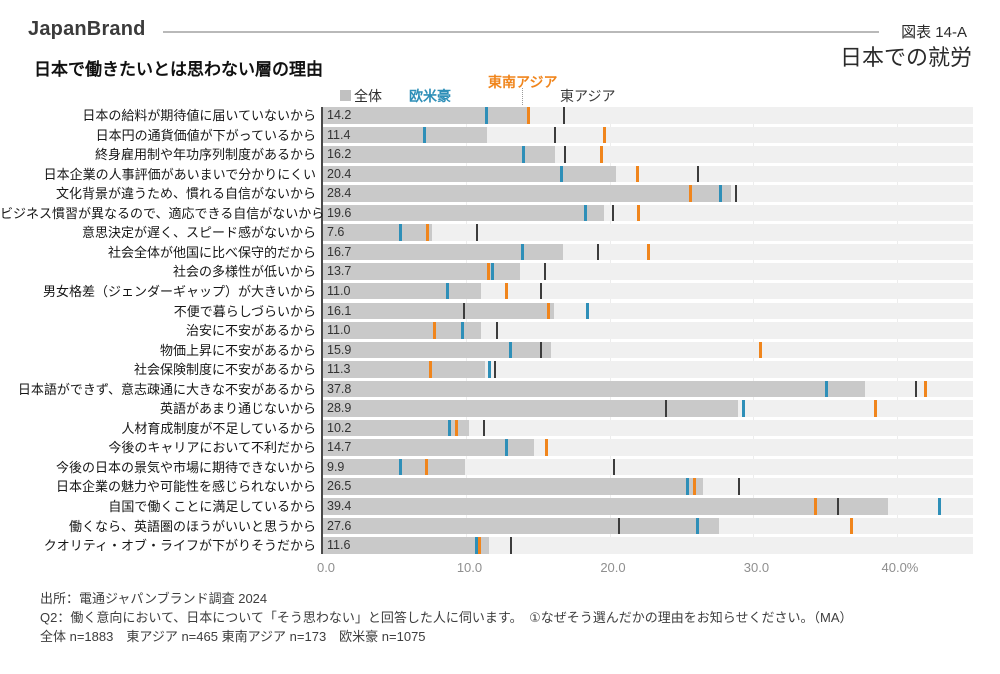 The image size is (1000, 674). What do you see at coordinates (339, 154) in the screenshot?
I see `value-label: 16.2` at bounding box center [339, 154].